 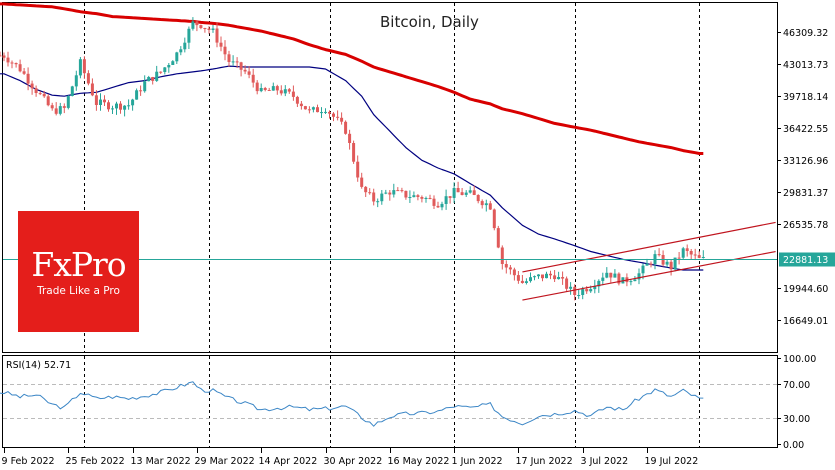 I want to click on rsi-path, so click(x=352, y=404).